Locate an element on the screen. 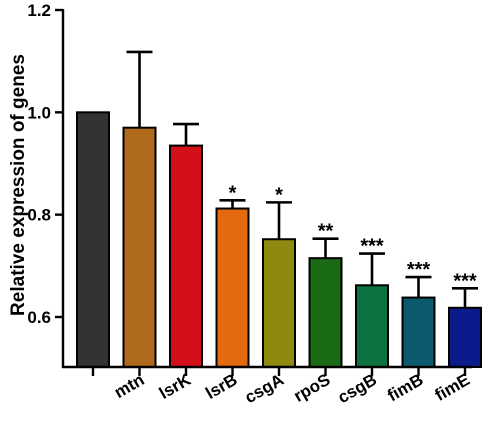 Image resolution: width=484 pixels, height=433 pixels. x-tick-labels-group: mtn lsrK lsrB csgA rpoS csgB fimB fimE is located at coordinates (282, 387).